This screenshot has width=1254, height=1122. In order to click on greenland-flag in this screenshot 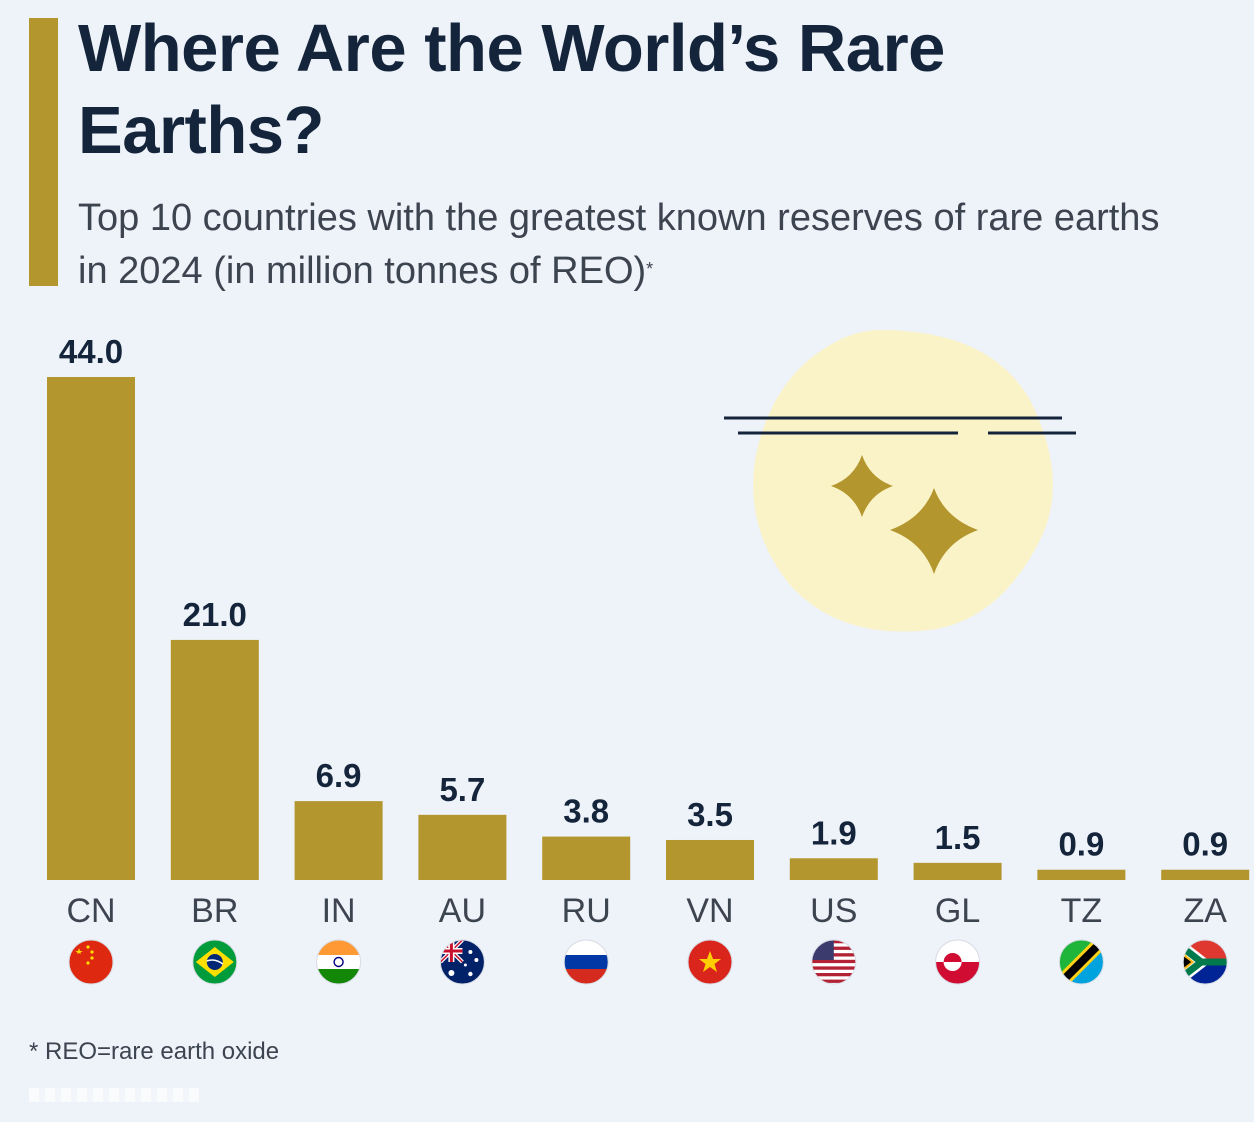, I will do `click(958, 962)`.